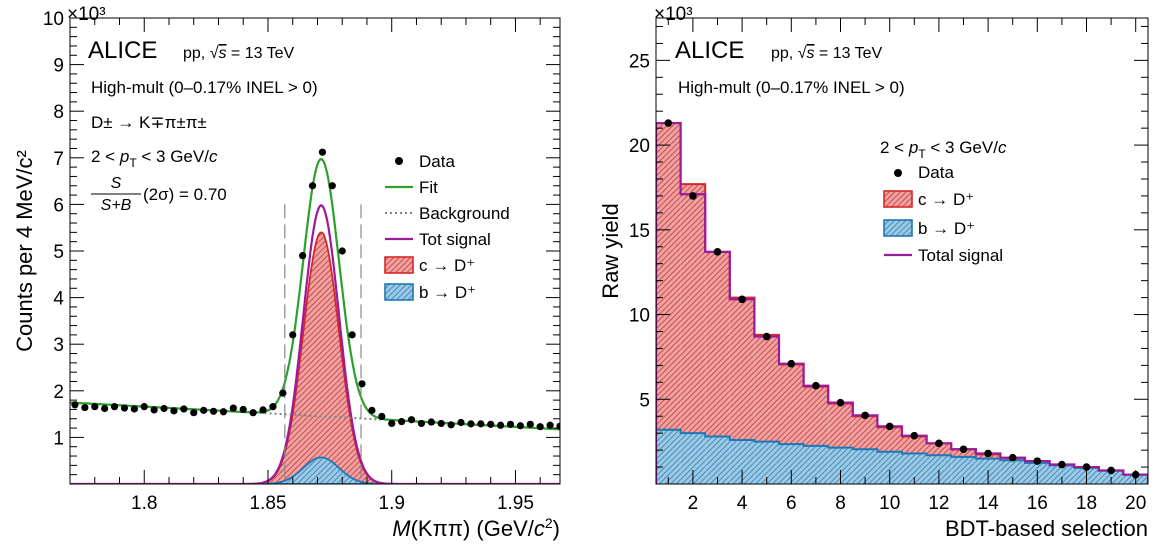 This screenshot has height=551, width=1157. Describe the element at coordinates (943, 149) in the screenshot. I see `right-pt-range: 2 < pT < 3 GeV/c` at that location.